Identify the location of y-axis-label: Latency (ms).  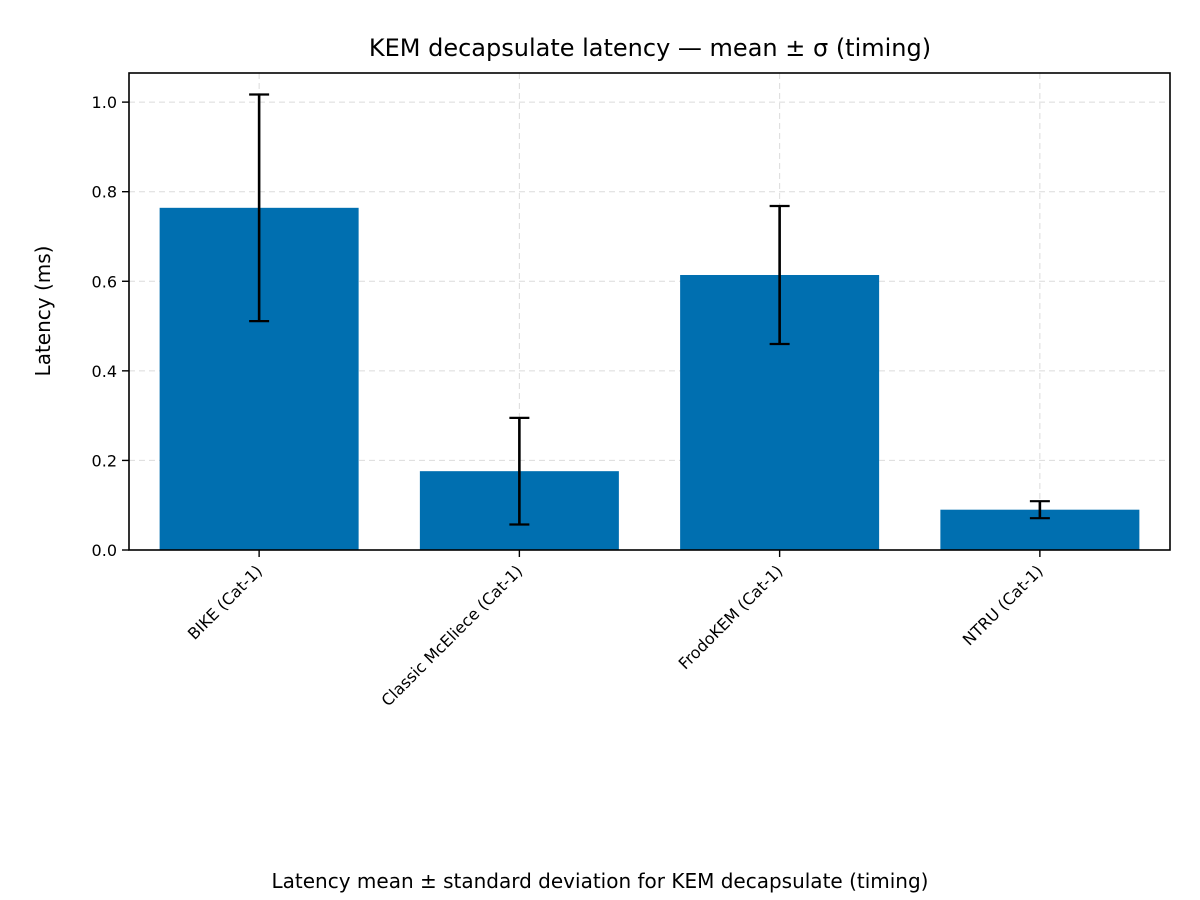
(43, 311).